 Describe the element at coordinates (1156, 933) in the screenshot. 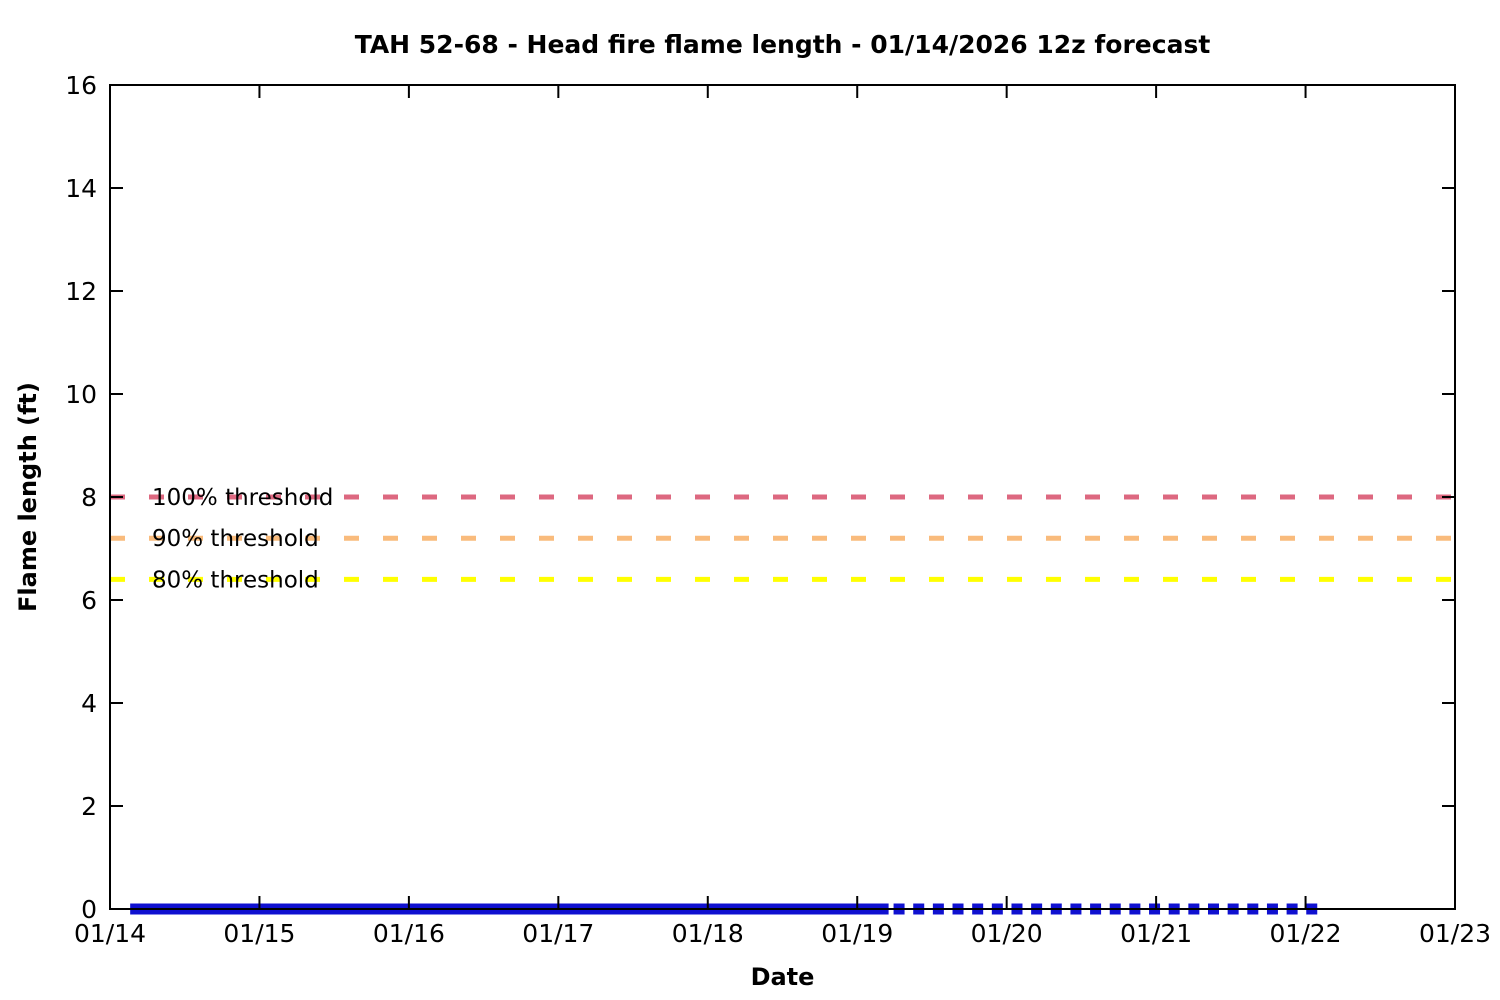

I see `x-tick-label: 01/21` at that location.